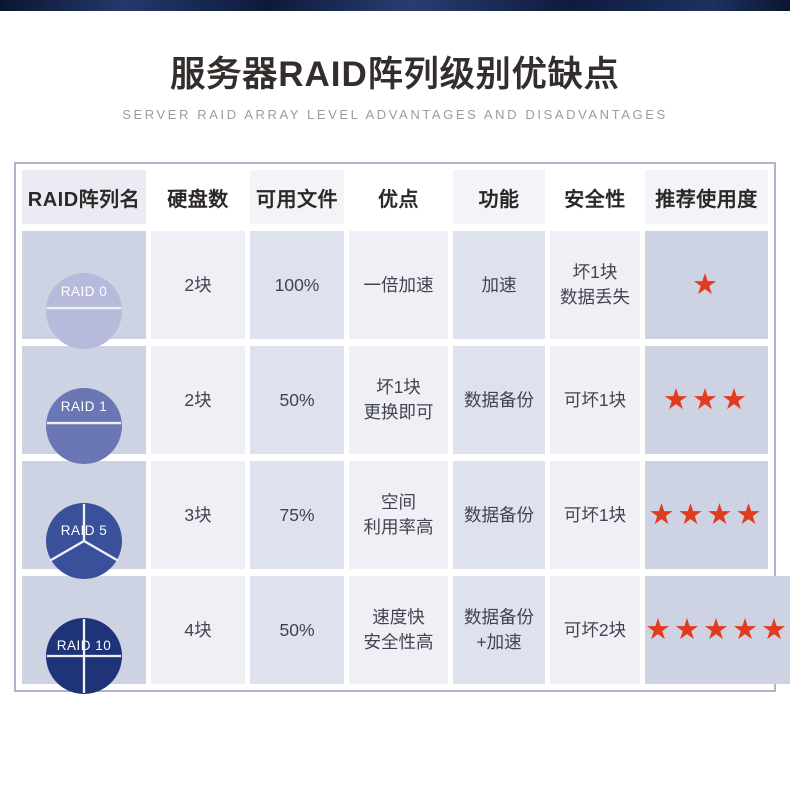  Describe the element at coordinates (499, 630) in the screenshot. I see `raid10-function: 数据备份 +加速` at that location.